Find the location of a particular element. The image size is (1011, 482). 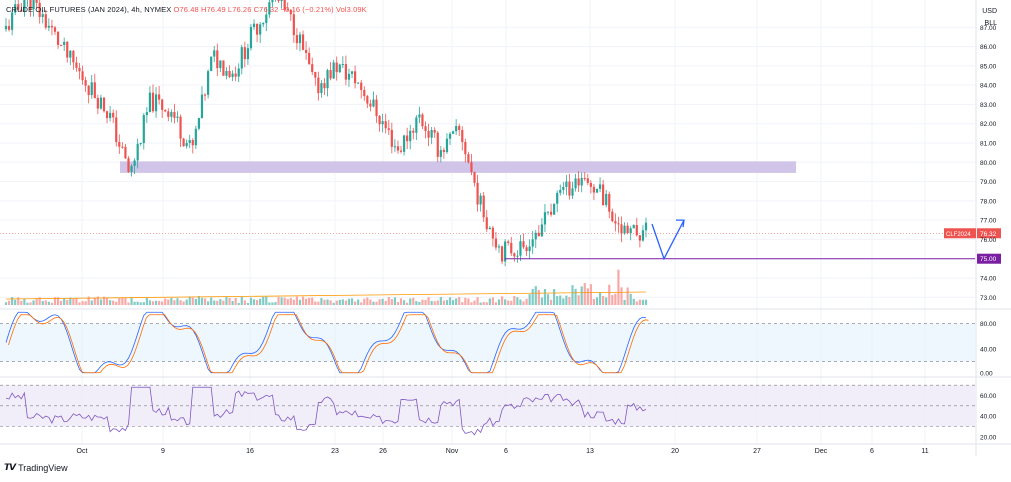

price-tick-label: 83.00 is located at coordinates (988, 105).